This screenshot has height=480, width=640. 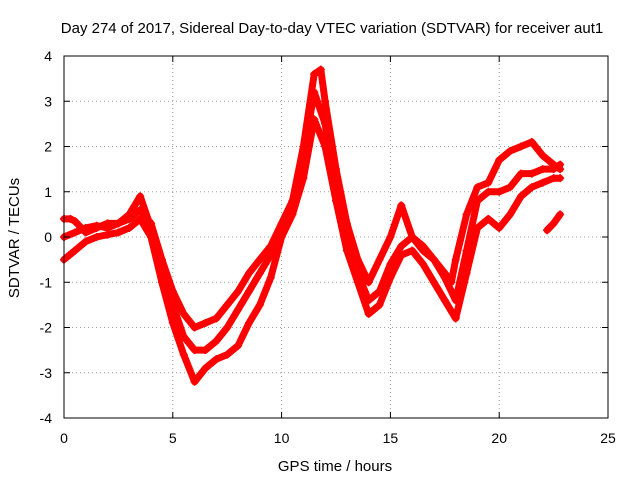 I want to click on y-tick-label: 1, so click(x=48, y=192).